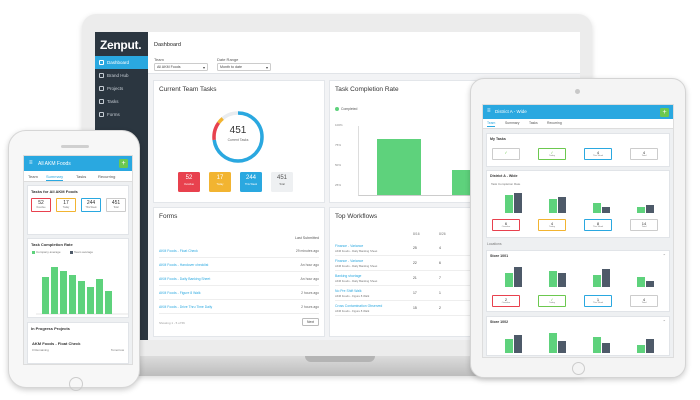 Image resolution: width=700 pixels, height=400 pixels. I want to click on workflow-title: Cross Contamination Observed, so click(359, 306).